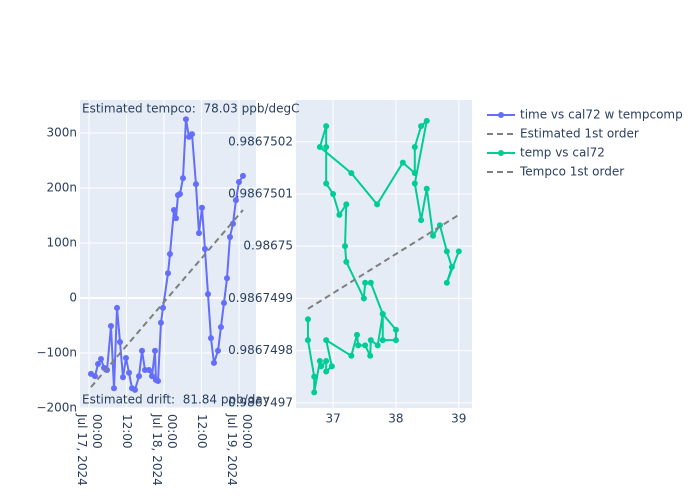 The height and width of the screenshot is (500, 700). Describe the element at coordinates (260, 298) in the screenshot. I see `y-tick-label: 0.9867499` at that location.